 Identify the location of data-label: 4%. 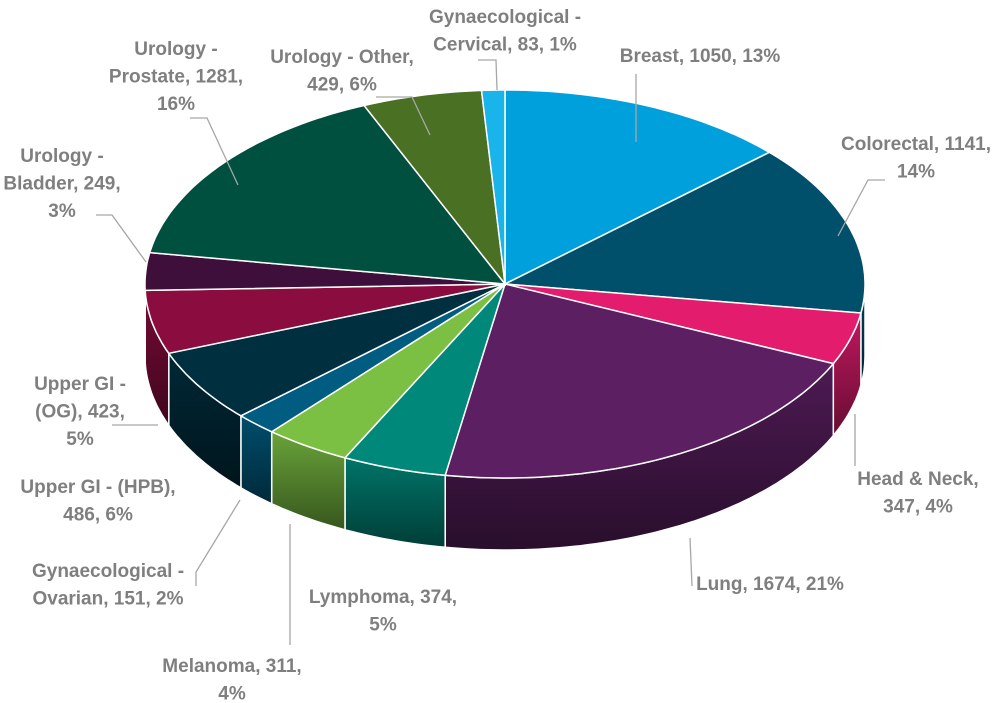
(232, 693).